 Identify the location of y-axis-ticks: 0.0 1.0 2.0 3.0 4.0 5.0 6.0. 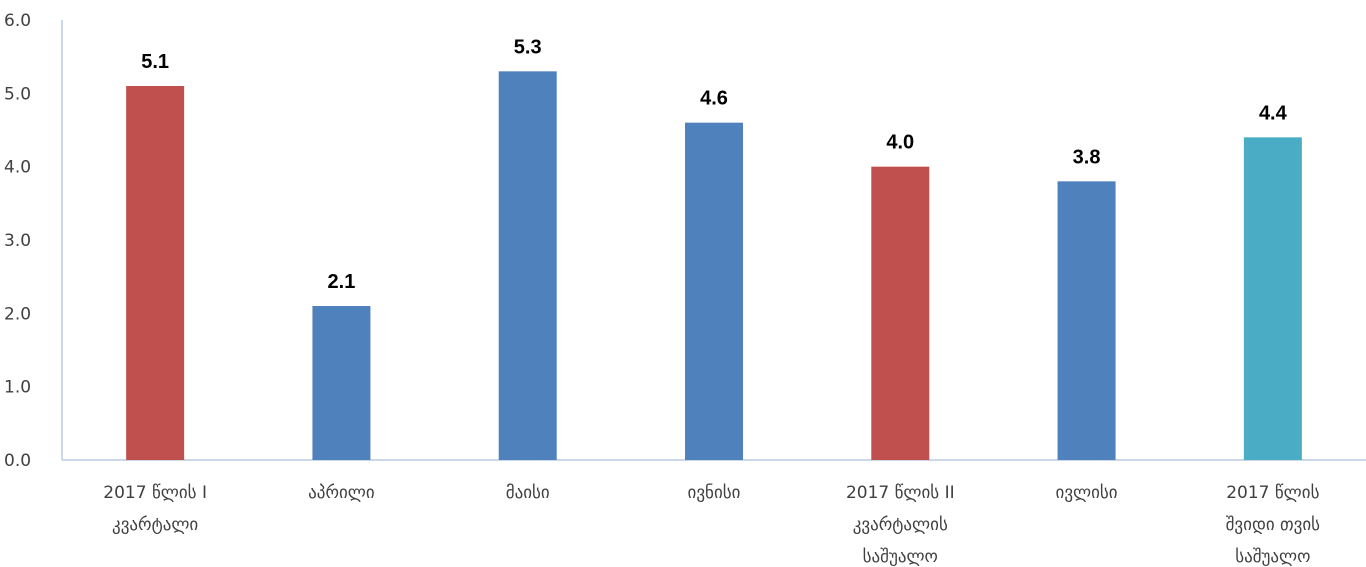
(17, 241).